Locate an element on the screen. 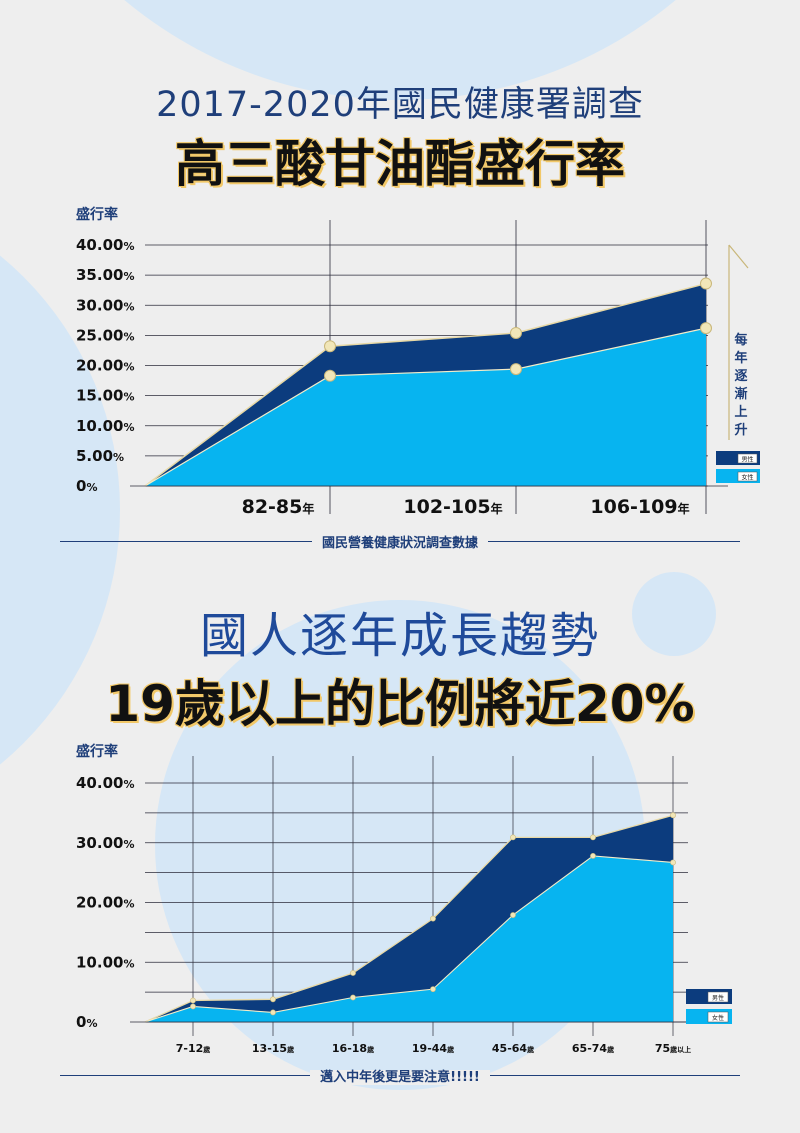  y-tick-label: 5.00% is located at coordinates (100, 456).